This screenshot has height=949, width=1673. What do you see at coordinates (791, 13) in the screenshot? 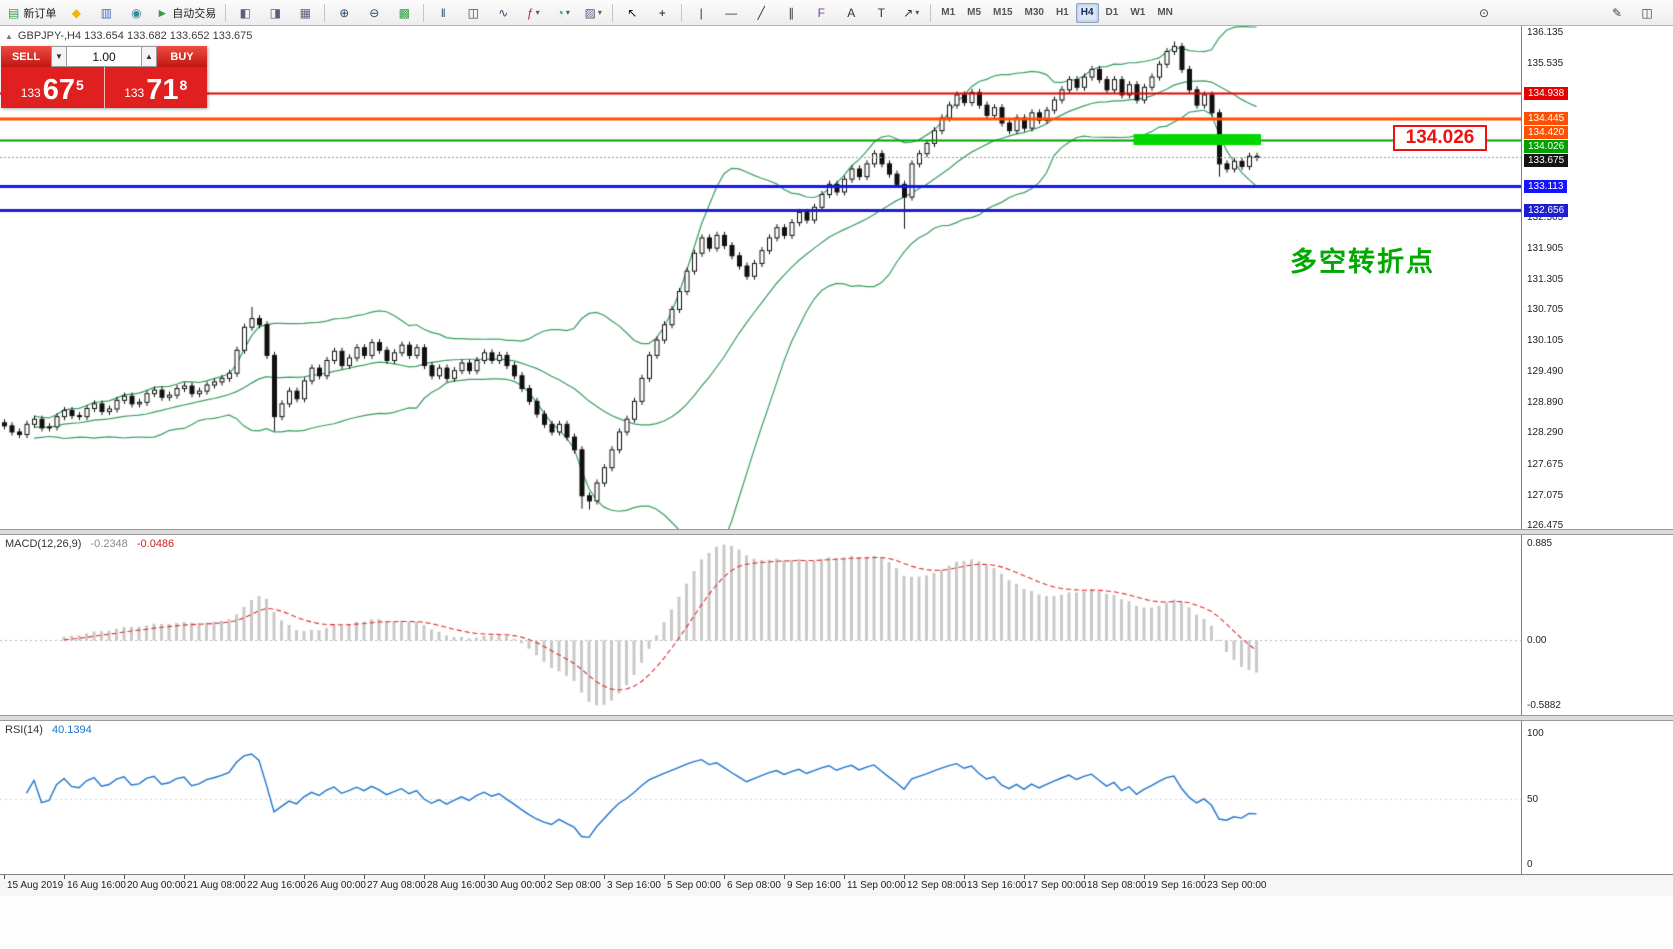
I see `equidistant-channel-button: ∥` at bounding box center [791, 13].